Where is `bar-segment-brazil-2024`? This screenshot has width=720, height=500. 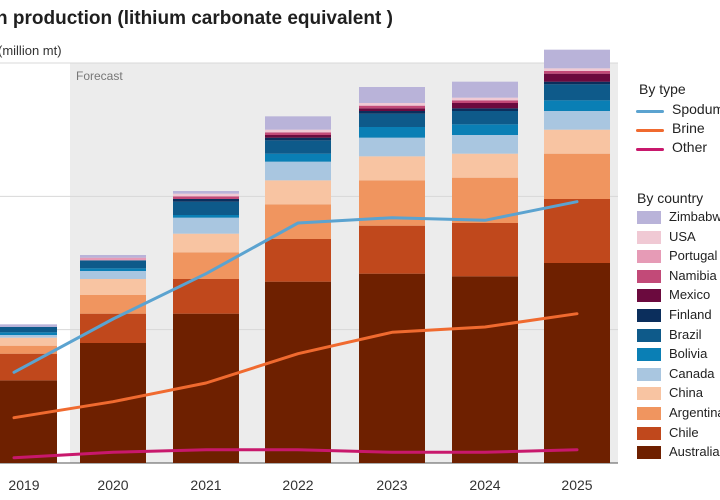 bar-segment-brazil-2024 is located at coordinates (485, 118).